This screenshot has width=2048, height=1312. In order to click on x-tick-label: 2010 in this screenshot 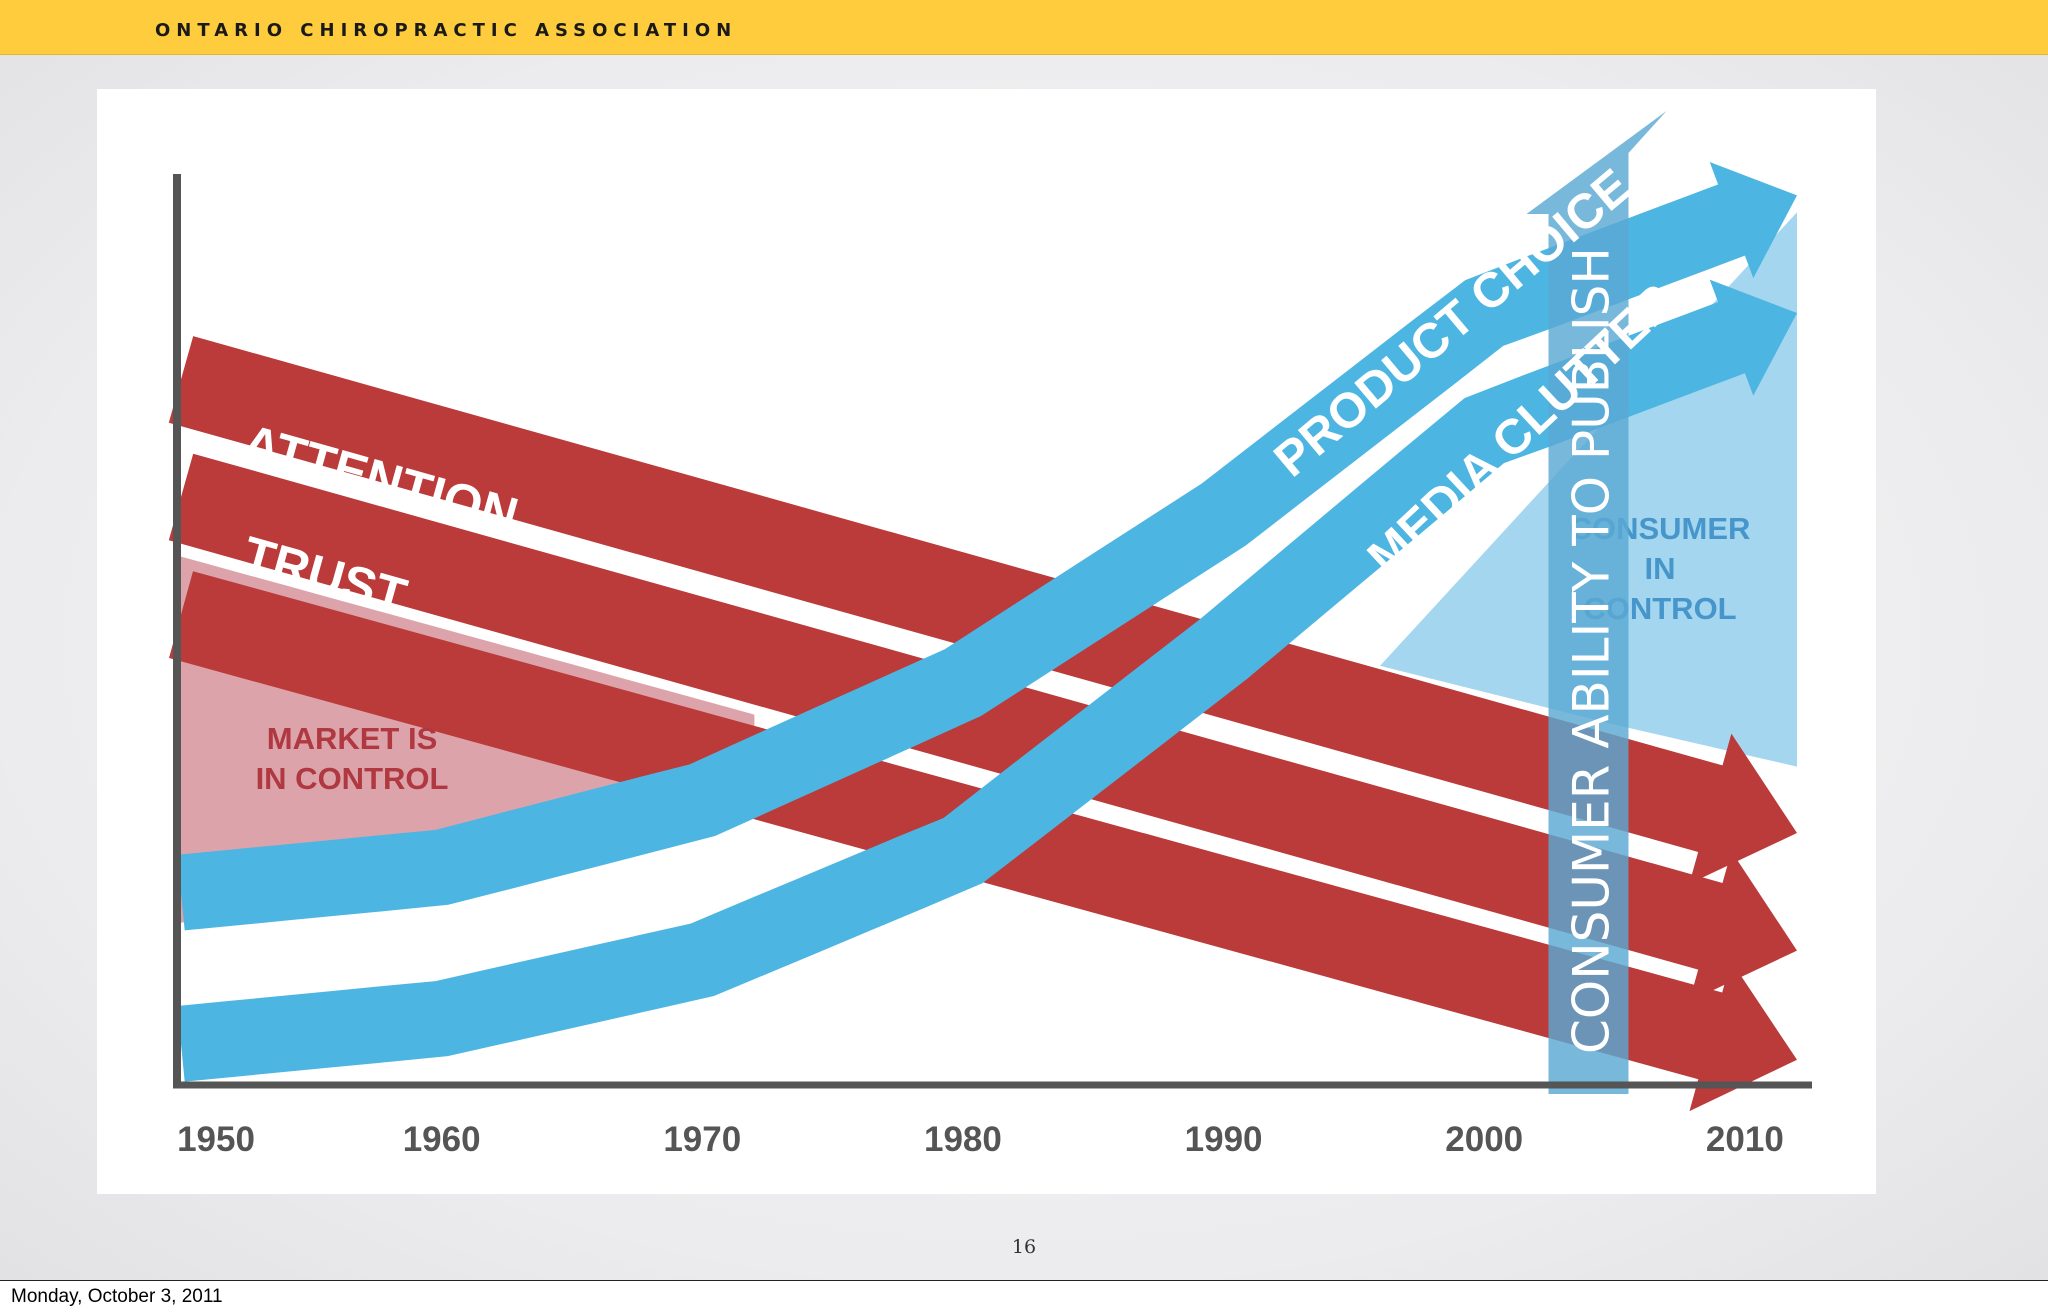, I will do `click(1745, 1139)`.